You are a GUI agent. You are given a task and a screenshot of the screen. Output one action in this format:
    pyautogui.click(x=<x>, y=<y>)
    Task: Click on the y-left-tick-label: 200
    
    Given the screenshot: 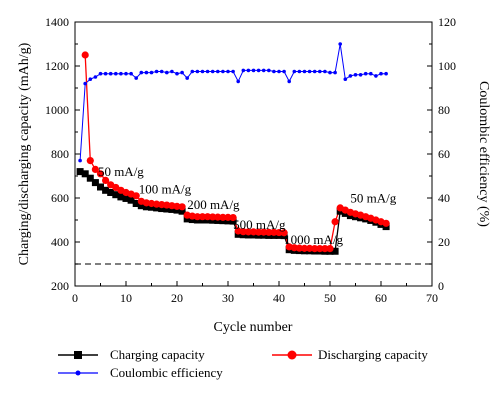 What is the action you would take?
    pyautogui.click(x=60, y=286)
    